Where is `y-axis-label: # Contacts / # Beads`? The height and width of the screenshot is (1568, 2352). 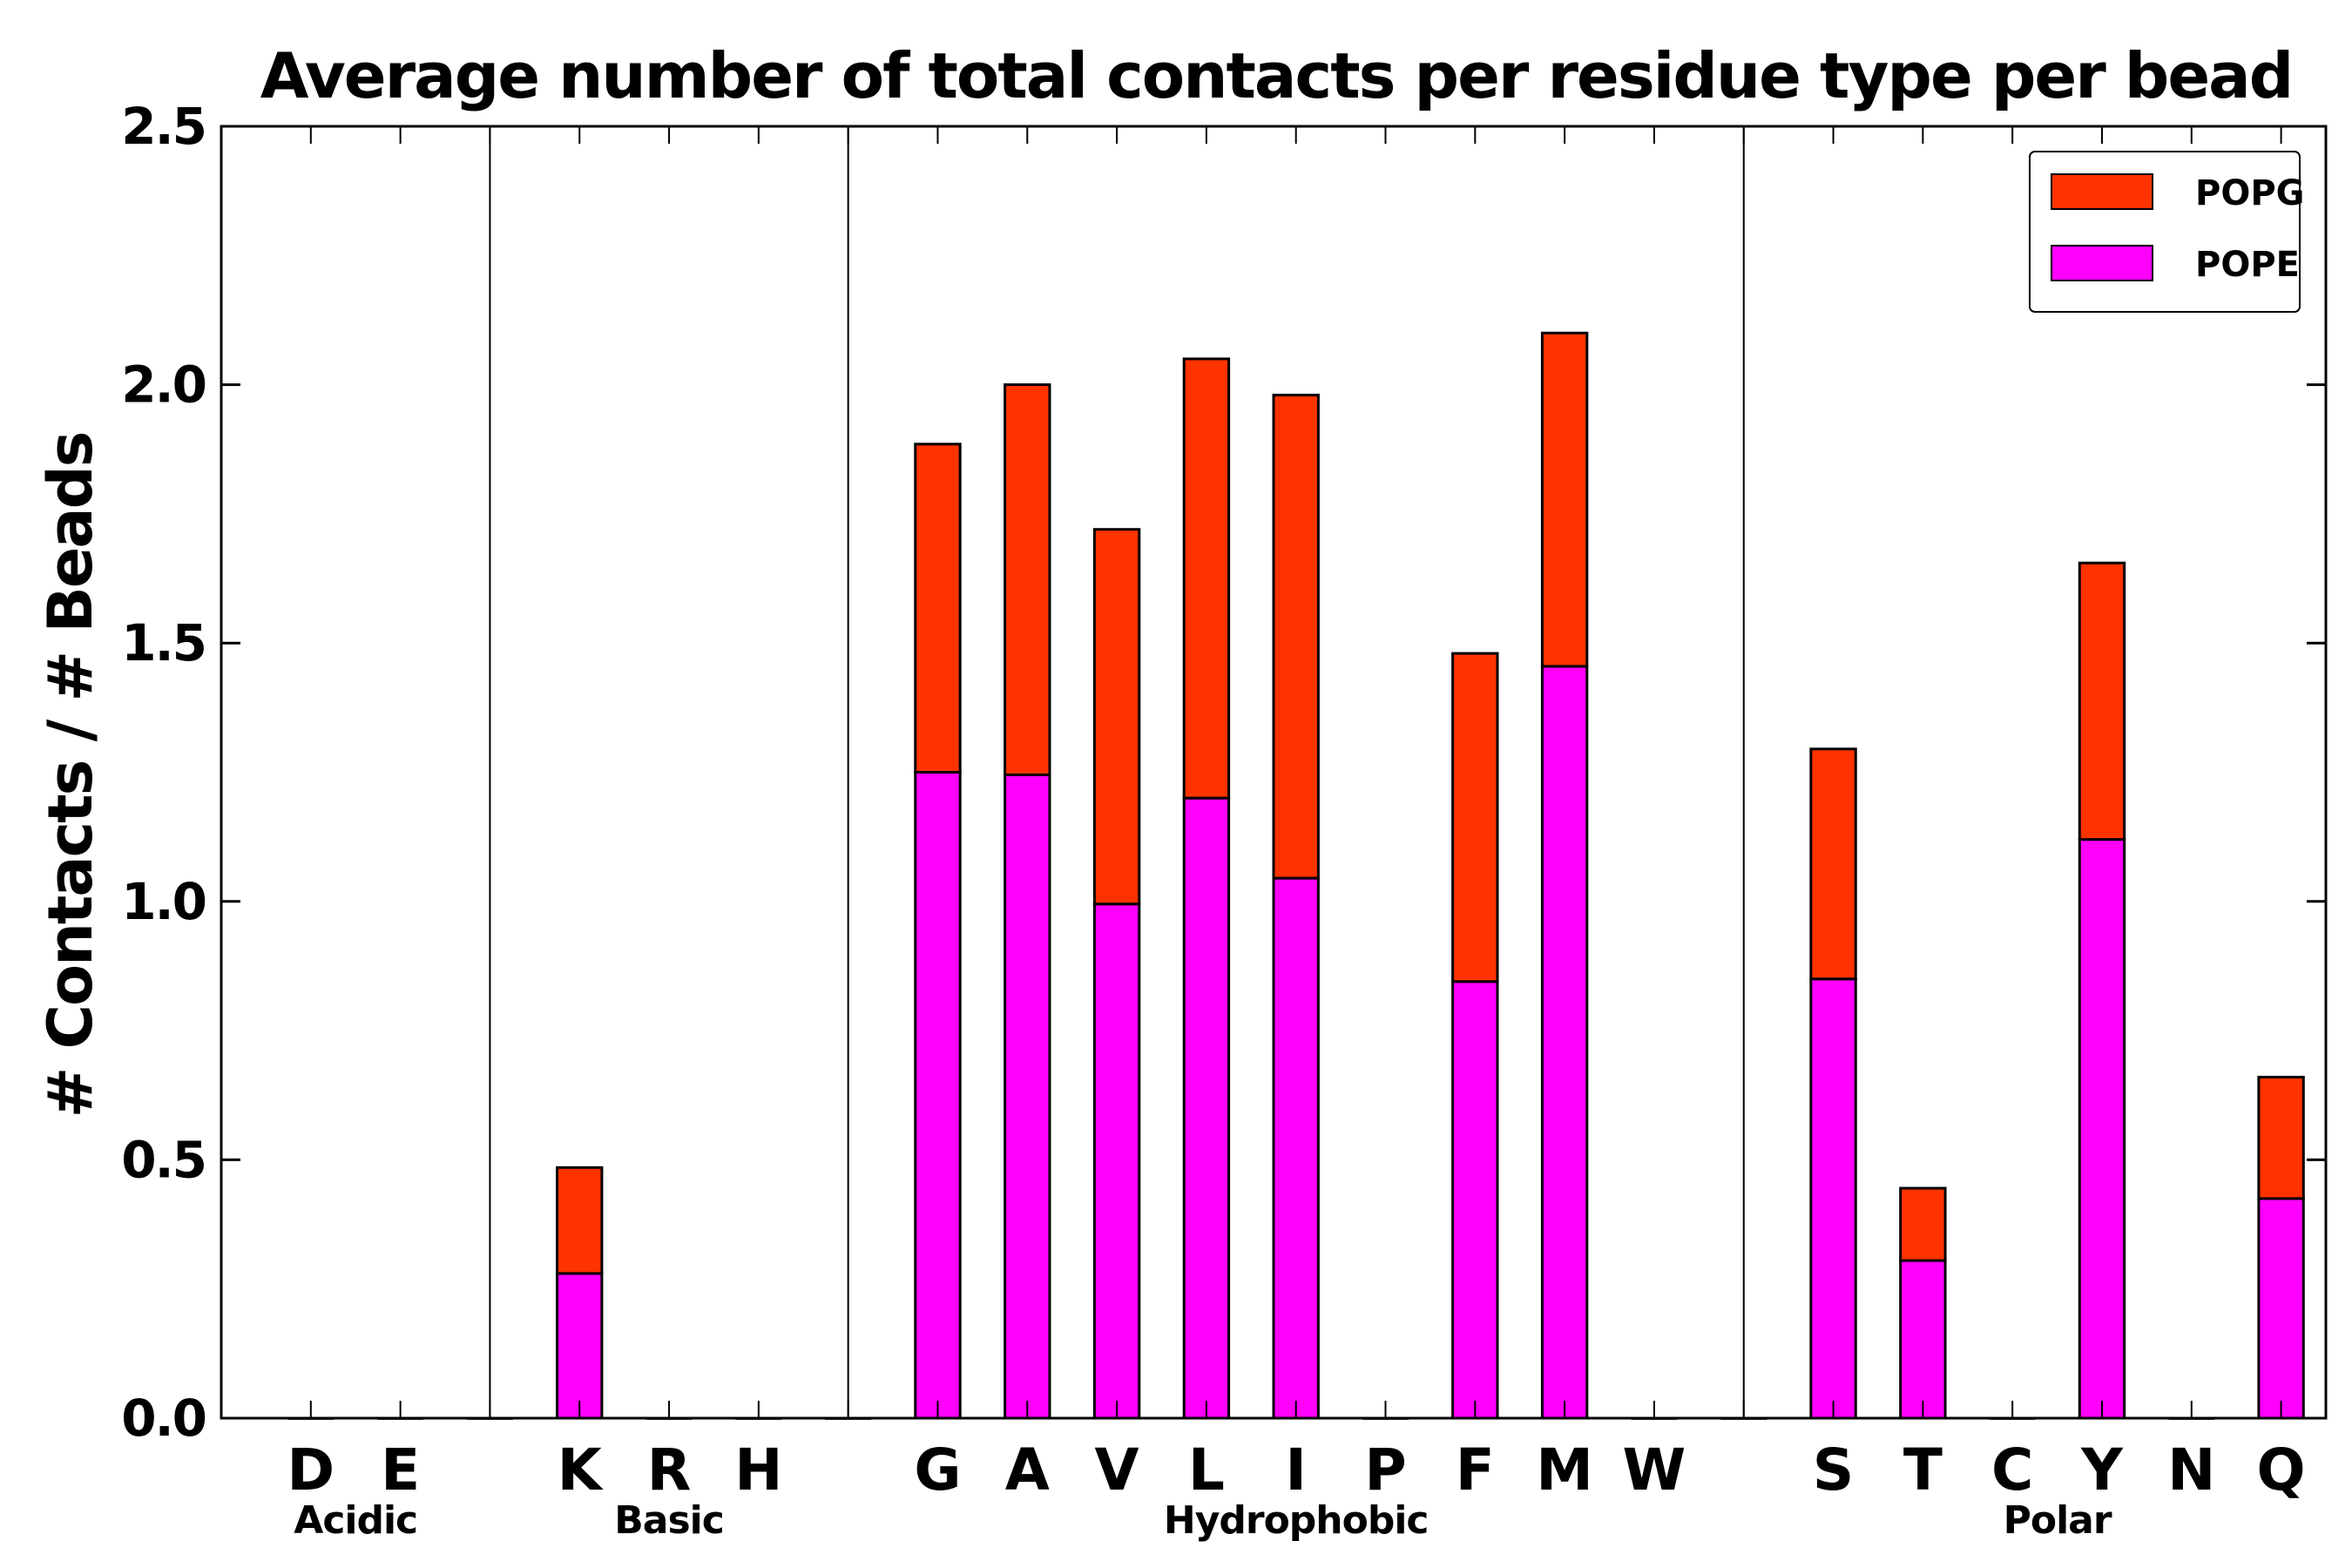
y-axis-label: # Contacts / # Beads is located at coordinates (70, 776).